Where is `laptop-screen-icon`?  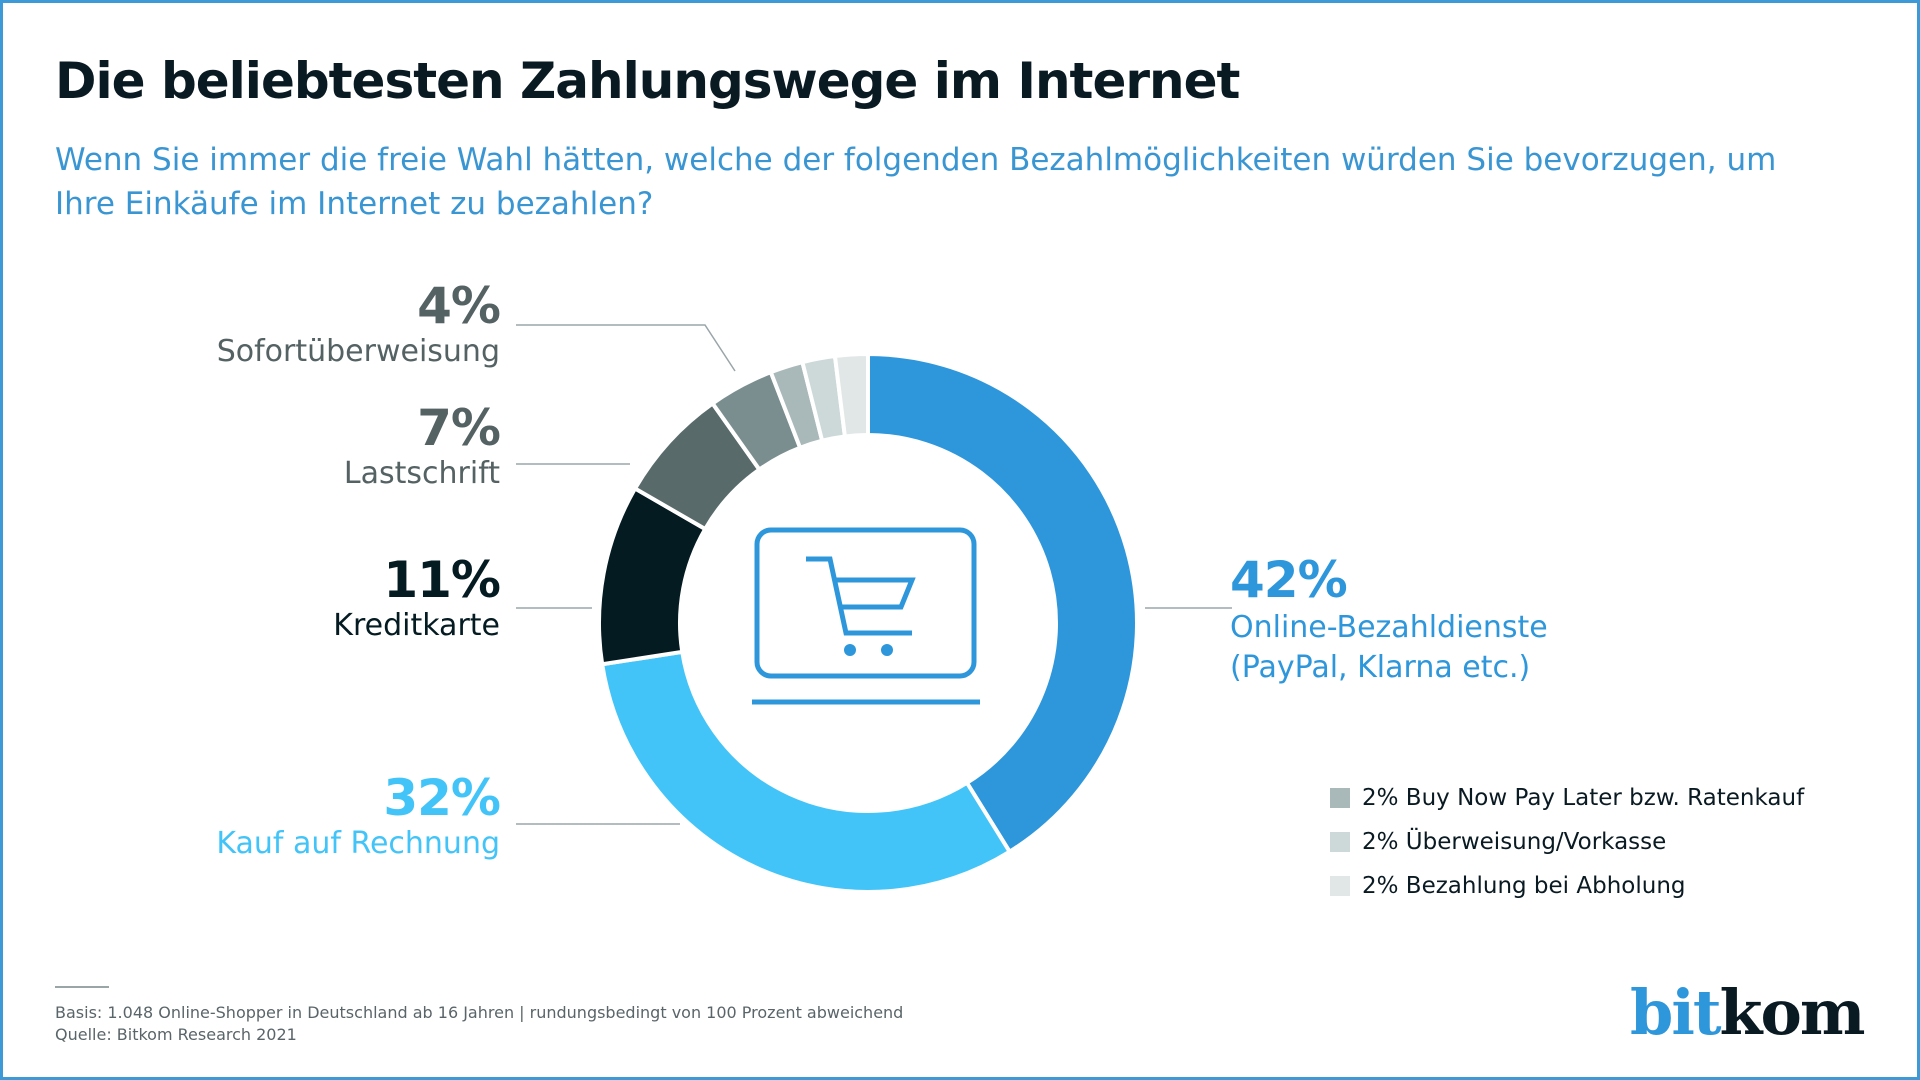 laptop-screen-icon is located at coordinates (865, 603).